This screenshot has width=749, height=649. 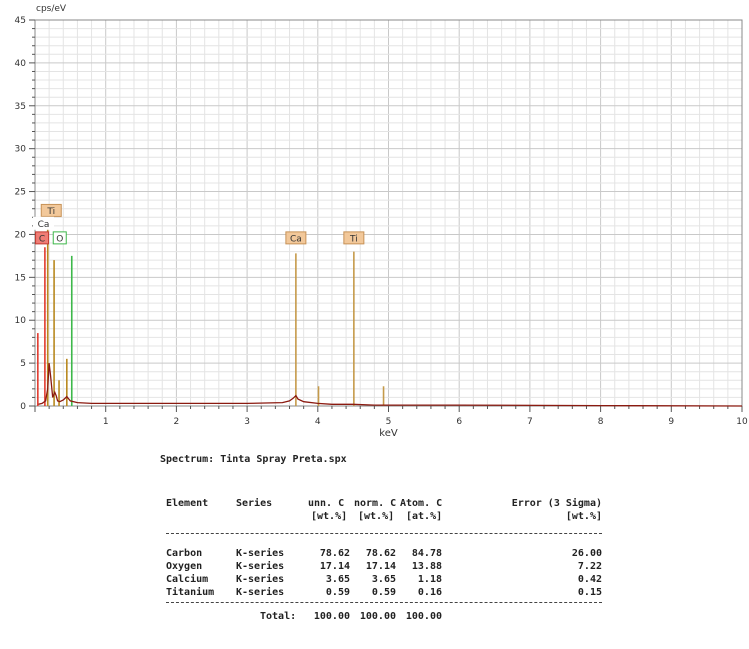 I want to click on cell-unn: 0.59, so click(x=337, y=592).